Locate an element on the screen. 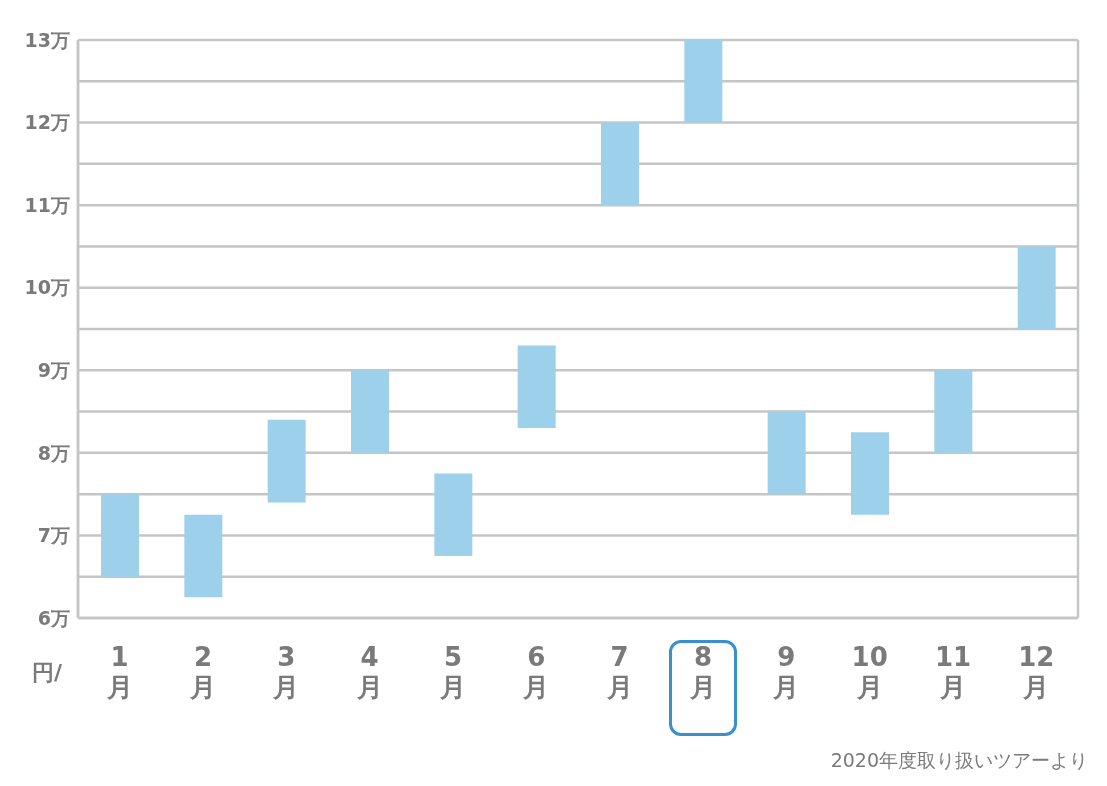  y-tick-label: 10万 is located at coordinates (47, 287).